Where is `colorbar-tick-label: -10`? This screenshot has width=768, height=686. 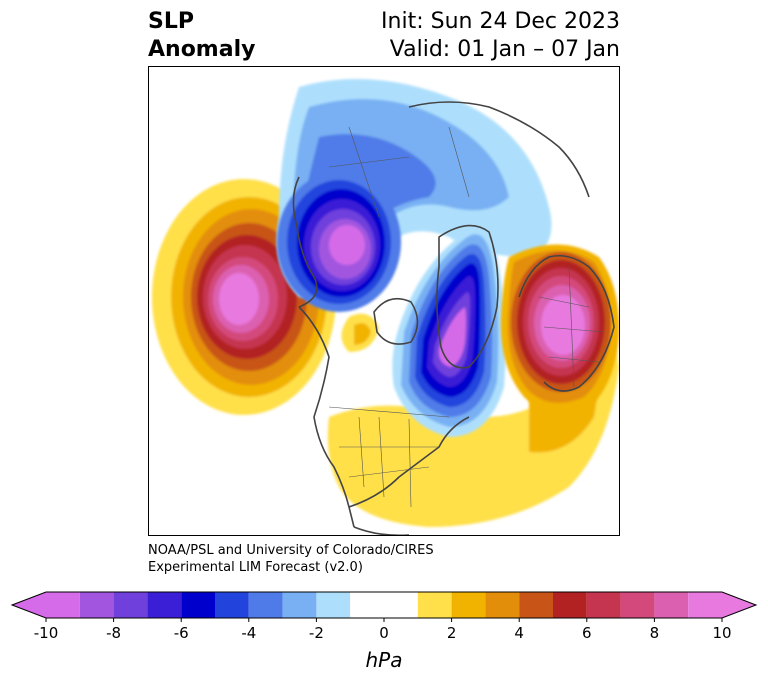 colorbar-tick-label: -10 is located at coordinates (46, 633).